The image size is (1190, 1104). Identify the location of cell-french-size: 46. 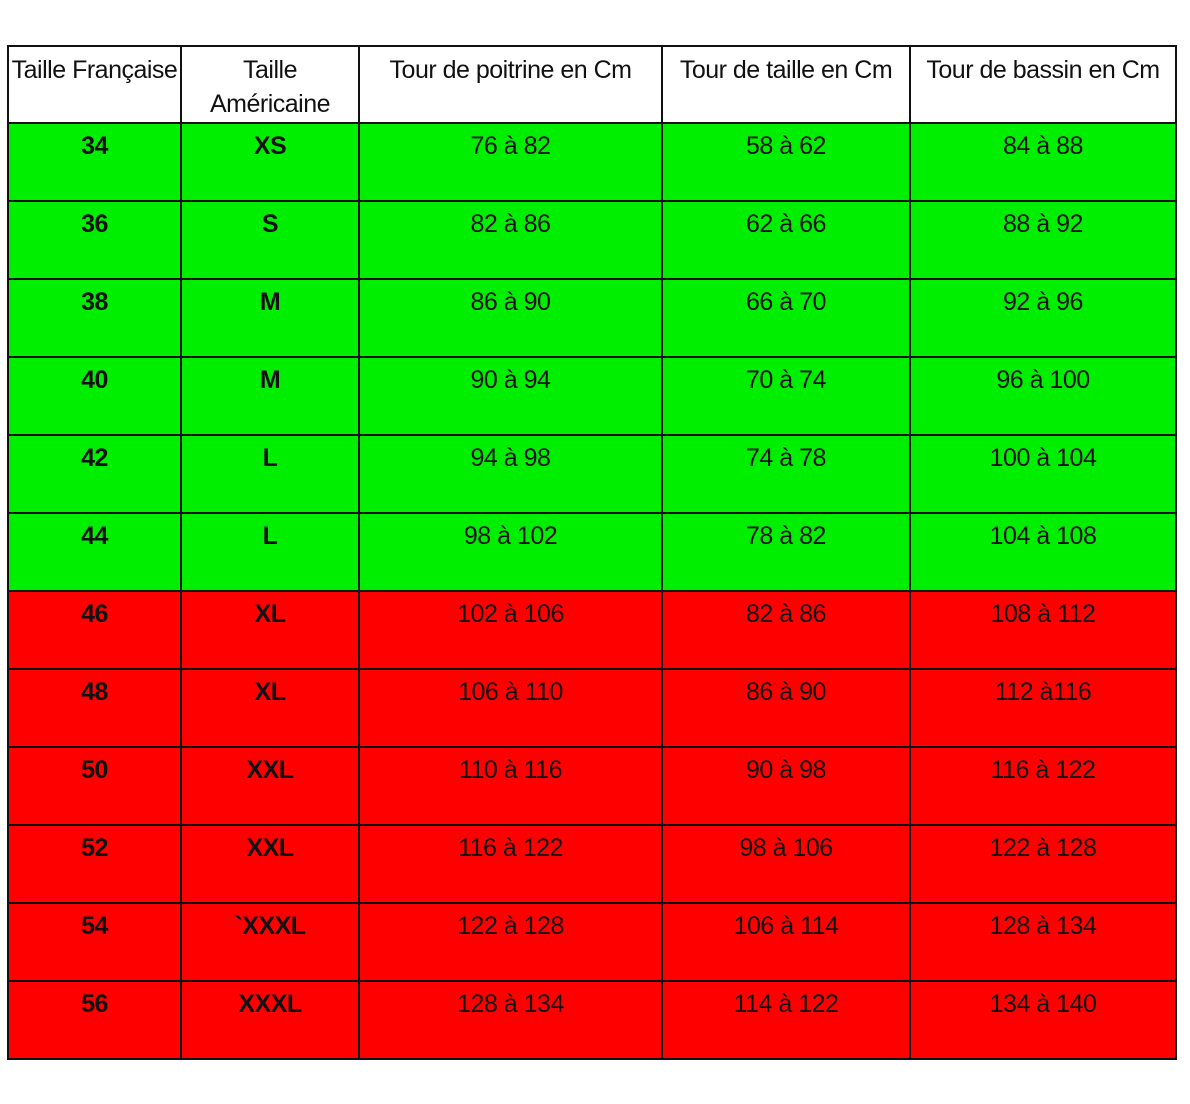
(94, 630).